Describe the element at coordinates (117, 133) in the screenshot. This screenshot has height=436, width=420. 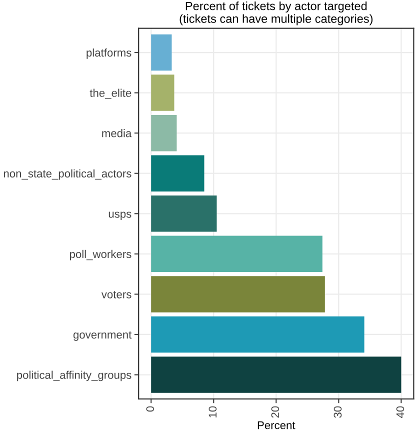
I see `y-tick-label: media` at that location.